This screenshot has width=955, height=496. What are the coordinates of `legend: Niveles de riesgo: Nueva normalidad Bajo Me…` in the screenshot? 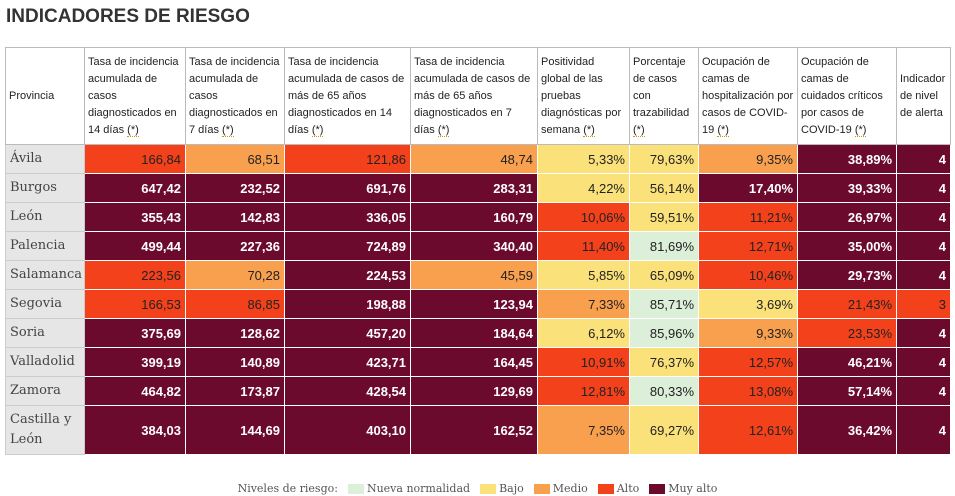 It's located at (477, 488).